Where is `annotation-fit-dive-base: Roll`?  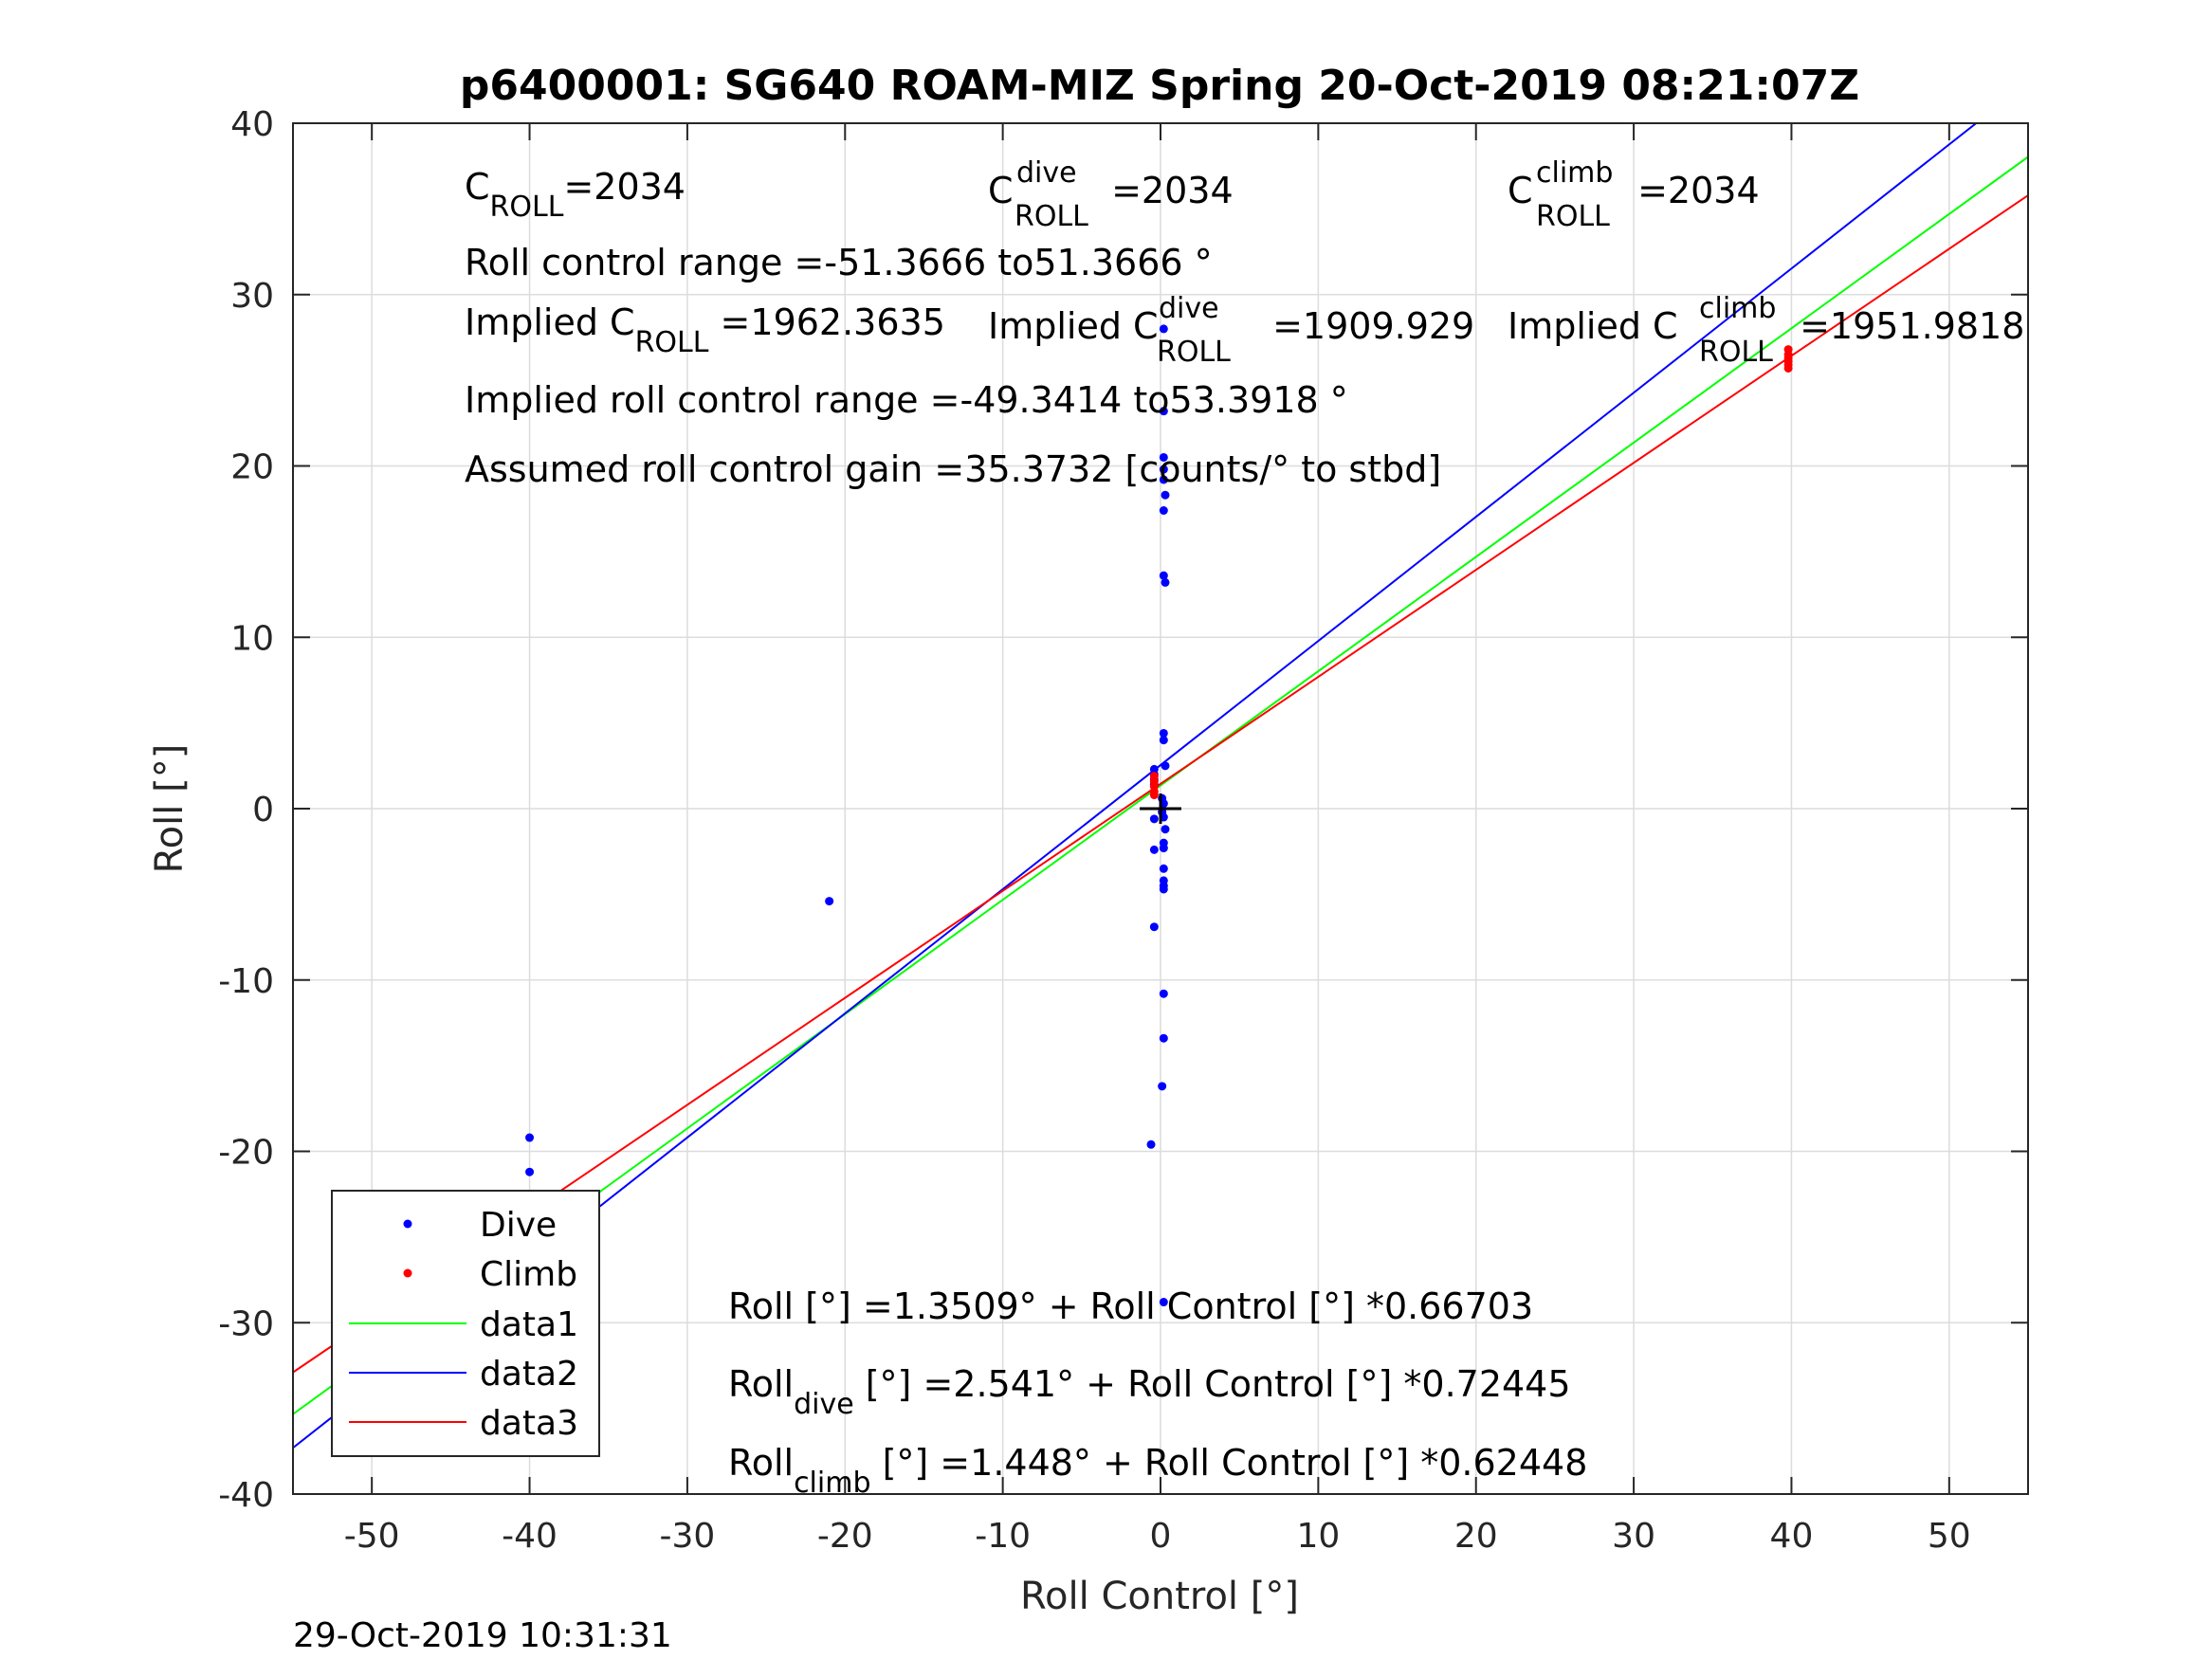
annotation-fit-dive-base: Roll is located at coordinates (761, 1384).